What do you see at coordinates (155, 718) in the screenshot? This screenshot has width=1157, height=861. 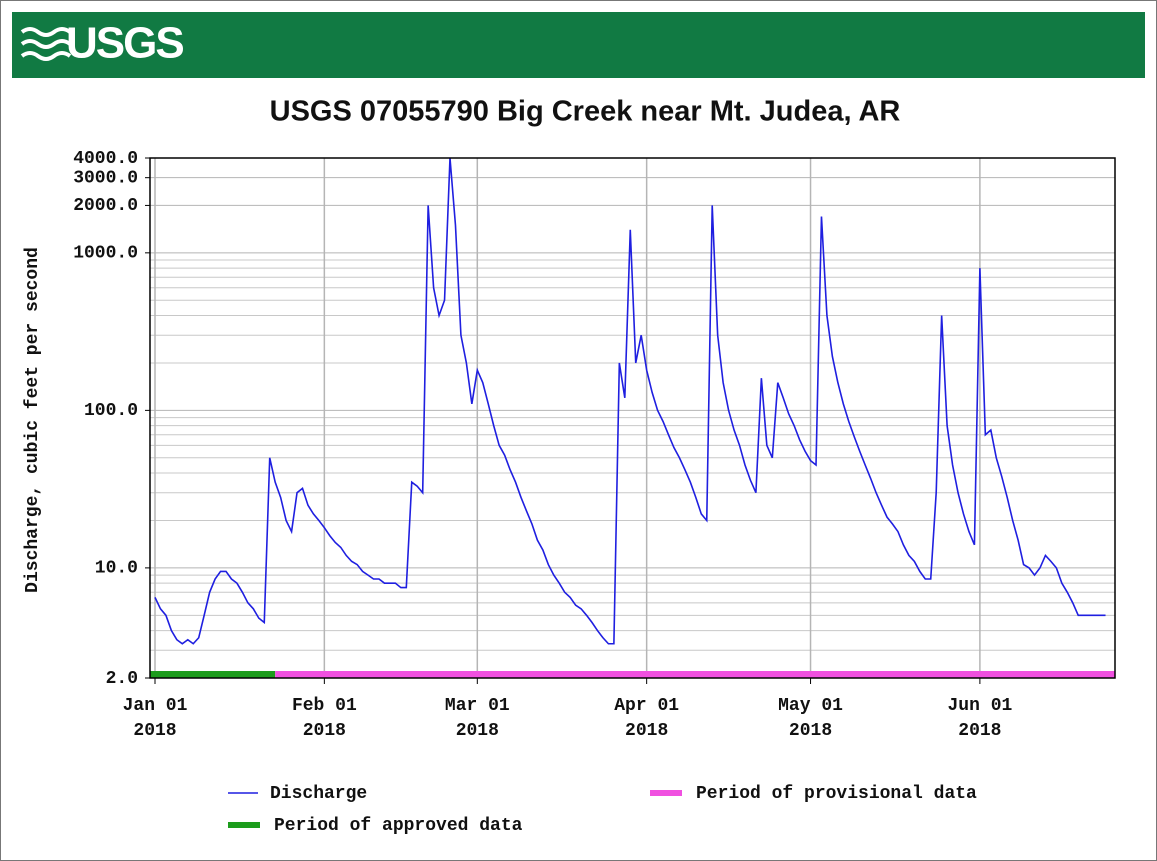 I see `x-tick-label: Jan 01 2018` at bounding box center [155, 718].